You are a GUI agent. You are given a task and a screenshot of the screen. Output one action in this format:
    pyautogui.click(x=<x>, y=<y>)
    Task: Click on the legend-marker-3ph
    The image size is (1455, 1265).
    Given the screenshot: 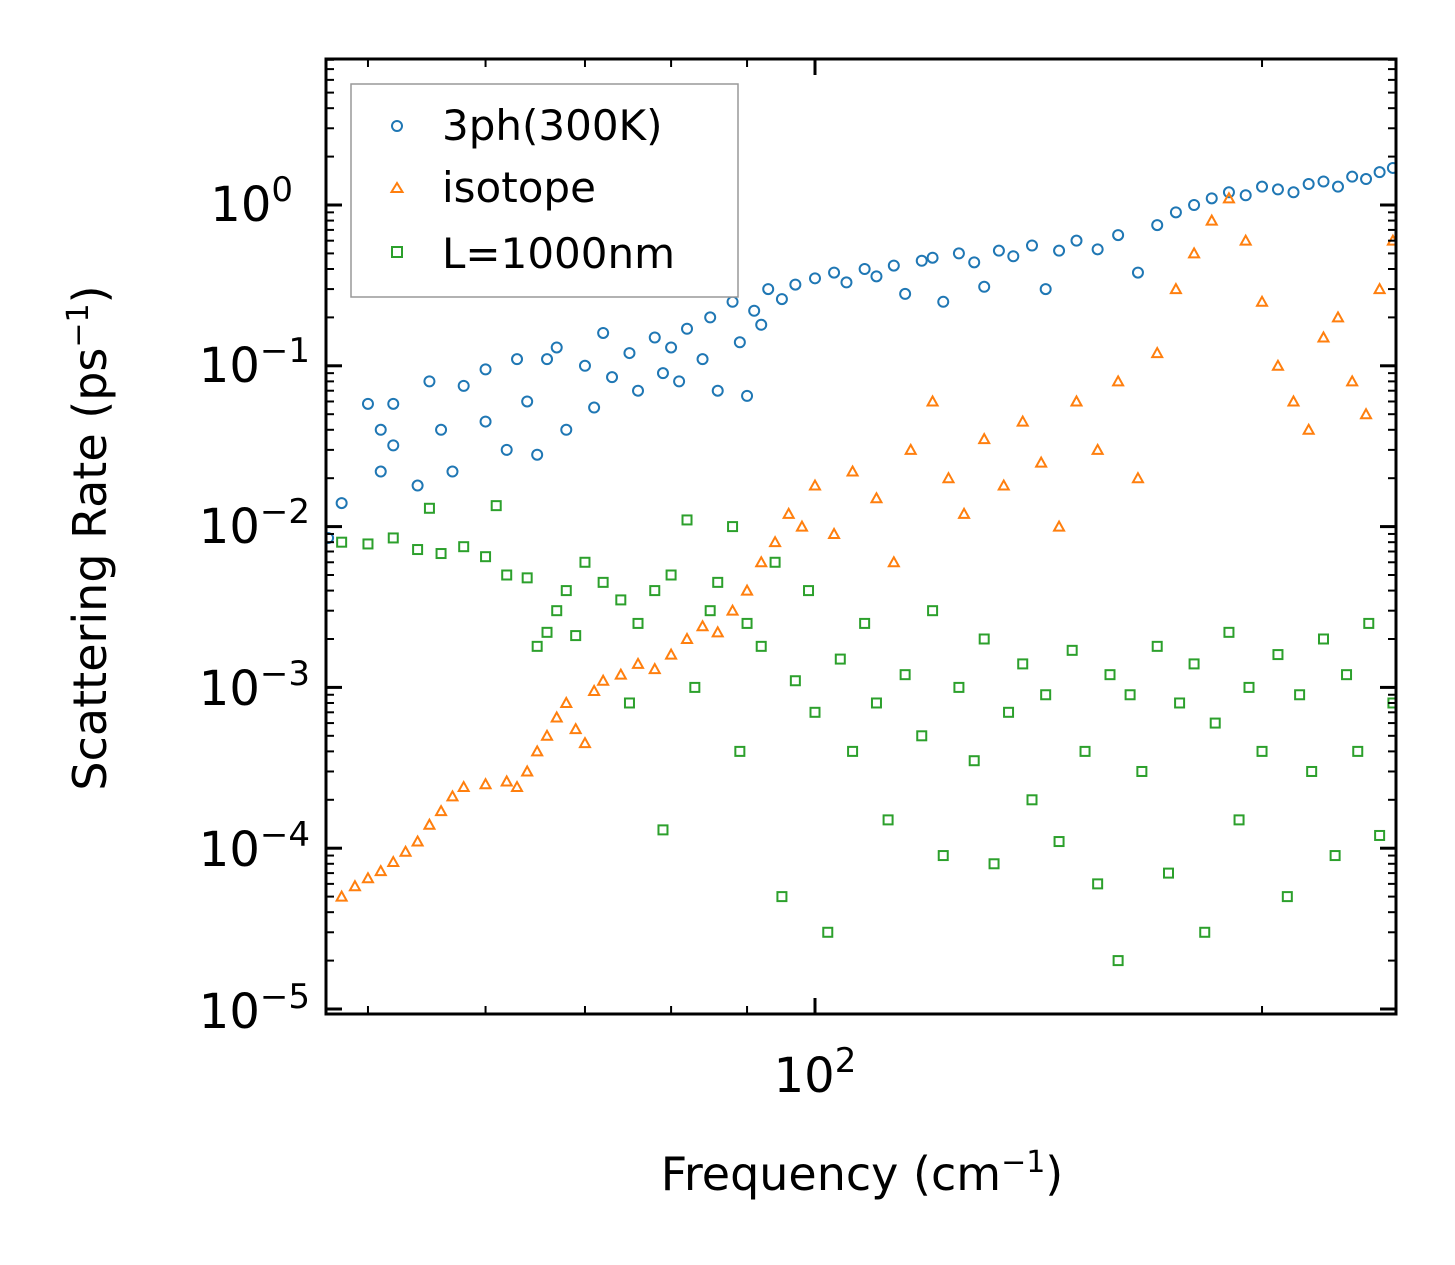 What is the action you would take?
    pyautogui.click(x=397, y=126)
    